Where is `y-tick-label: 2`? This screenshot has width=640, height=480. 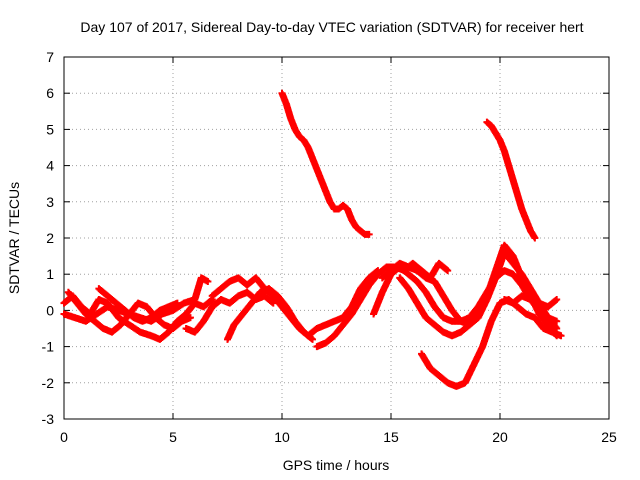 y-tick-label: 2 is located at coordinates (50, 238).